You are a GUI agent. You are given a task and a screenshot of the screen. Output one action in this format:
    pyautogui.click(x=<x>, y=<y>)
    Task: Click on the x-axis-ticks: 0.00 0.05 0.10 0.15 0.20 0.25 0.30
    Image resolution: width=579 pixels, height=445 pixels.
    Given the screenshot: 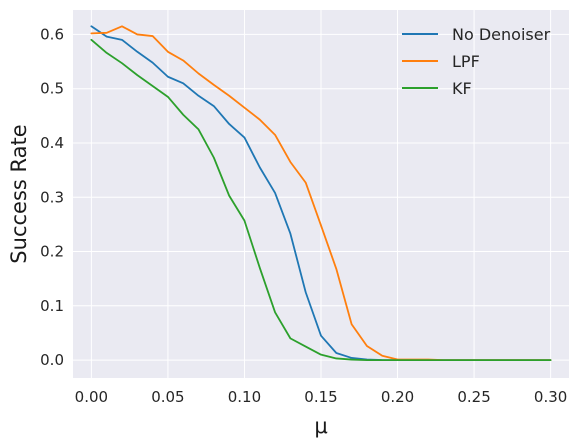 What is the action you would take?
    pyautogui.click(x=321, y=397)
    